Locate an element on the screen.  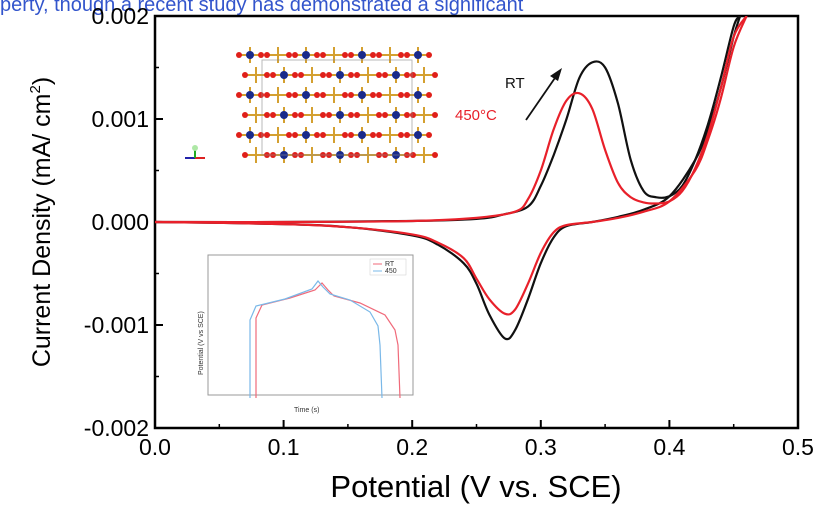
x-tick-label: 0.4 is located at coordinates (669, 447).